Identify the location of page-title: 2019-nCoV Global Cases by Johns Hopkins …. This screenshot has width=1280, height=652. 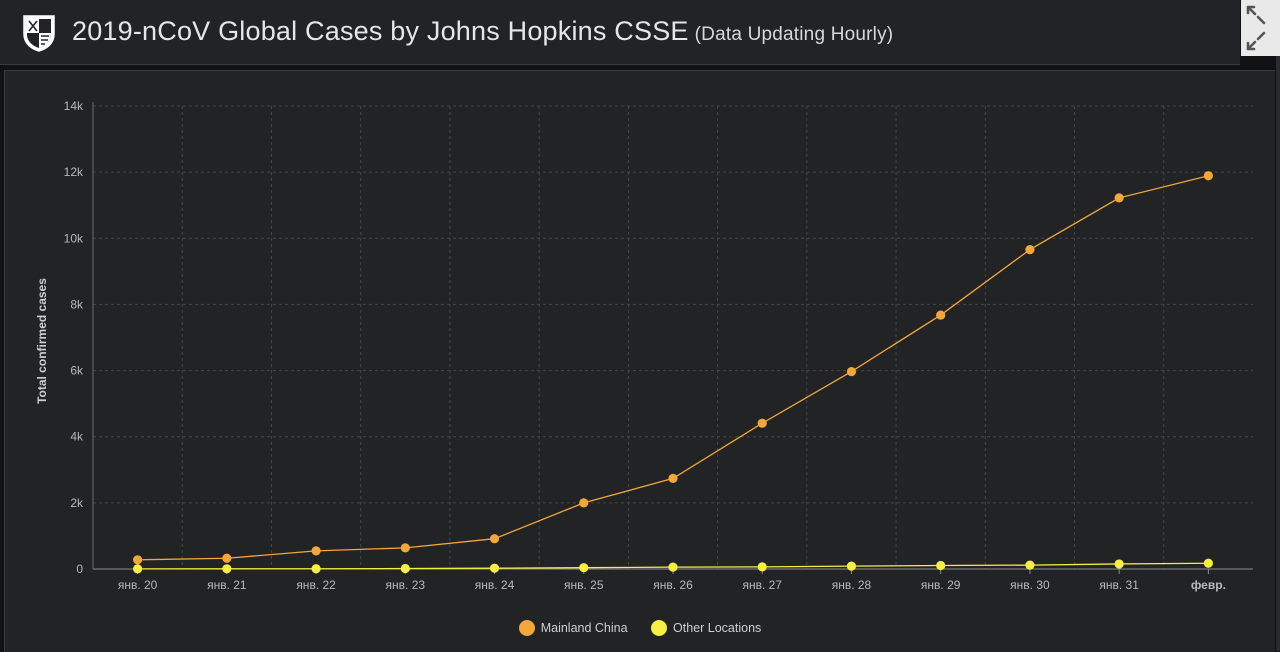
(482, 31).